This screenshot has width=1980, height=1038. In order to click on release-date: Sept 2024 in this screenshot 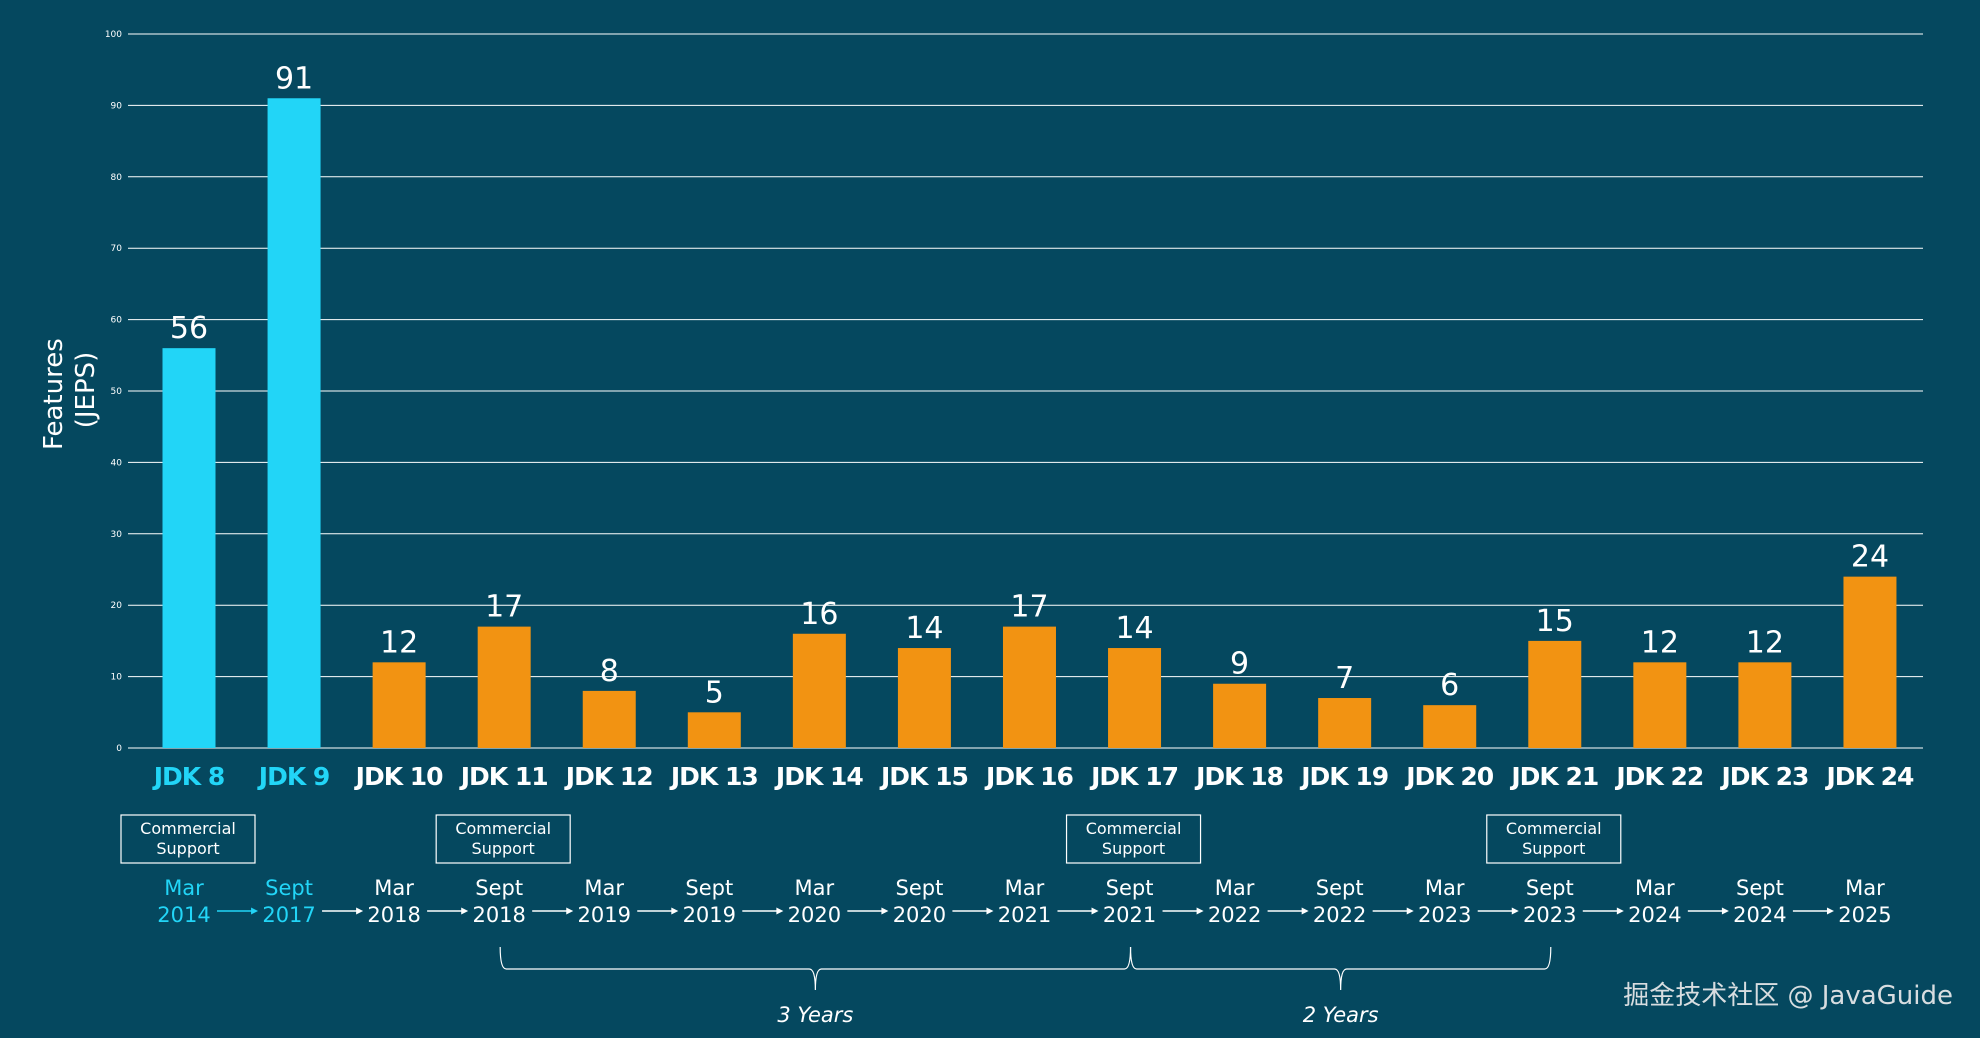, I will do `click(1759, 901)`.